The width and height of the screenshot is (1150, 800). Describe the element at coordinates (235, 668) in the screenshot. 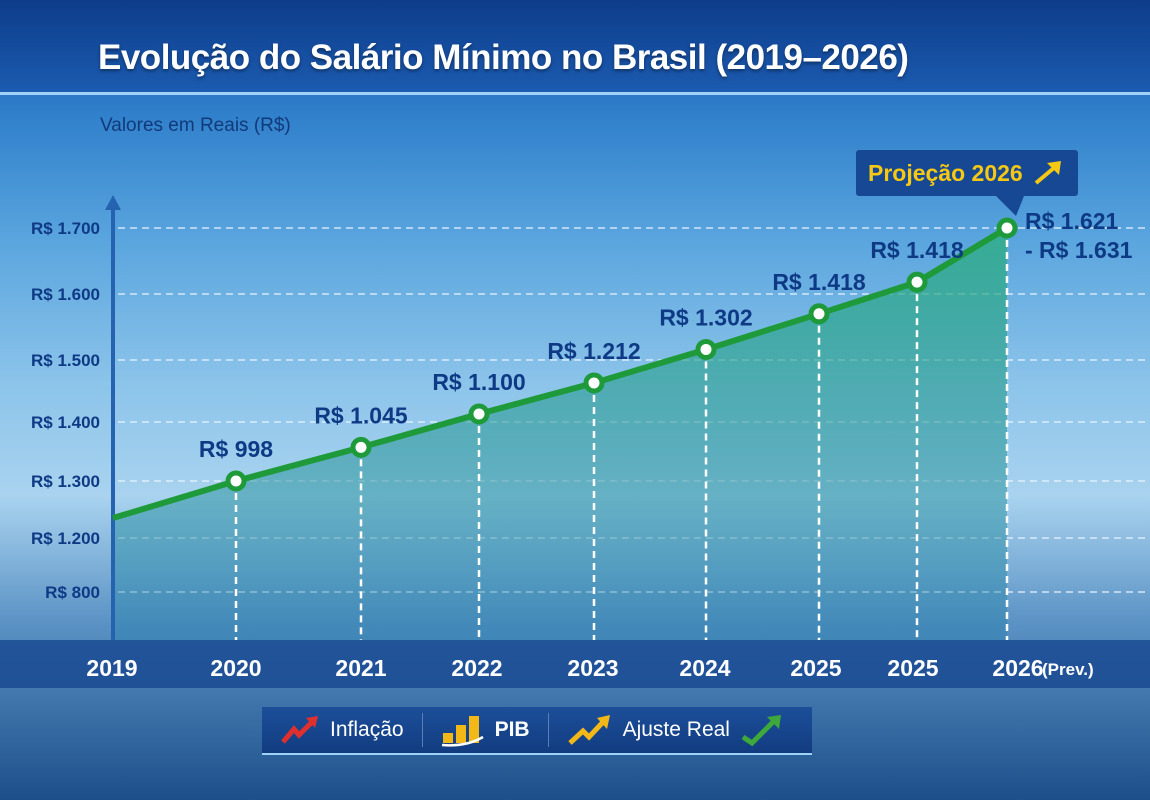

I see `x-tick-label: 2020` at that location.